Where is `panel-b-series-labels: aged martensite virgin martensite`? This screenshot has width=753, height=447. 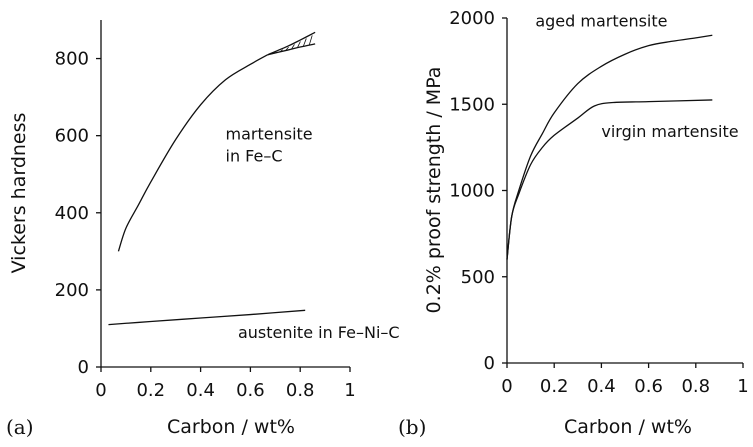
panel-b-series-labels: aged martensite virgin martensite is located at coordinates (636, 76).